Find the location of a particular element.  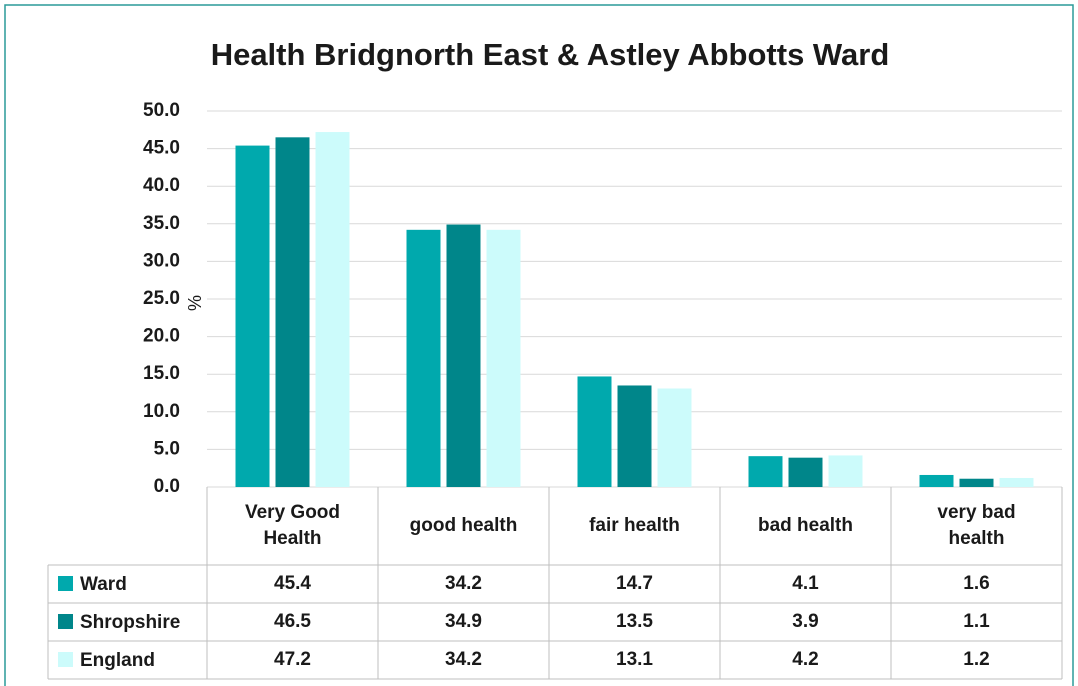

table-value: 46.5 is located at coordinates (292, 622).